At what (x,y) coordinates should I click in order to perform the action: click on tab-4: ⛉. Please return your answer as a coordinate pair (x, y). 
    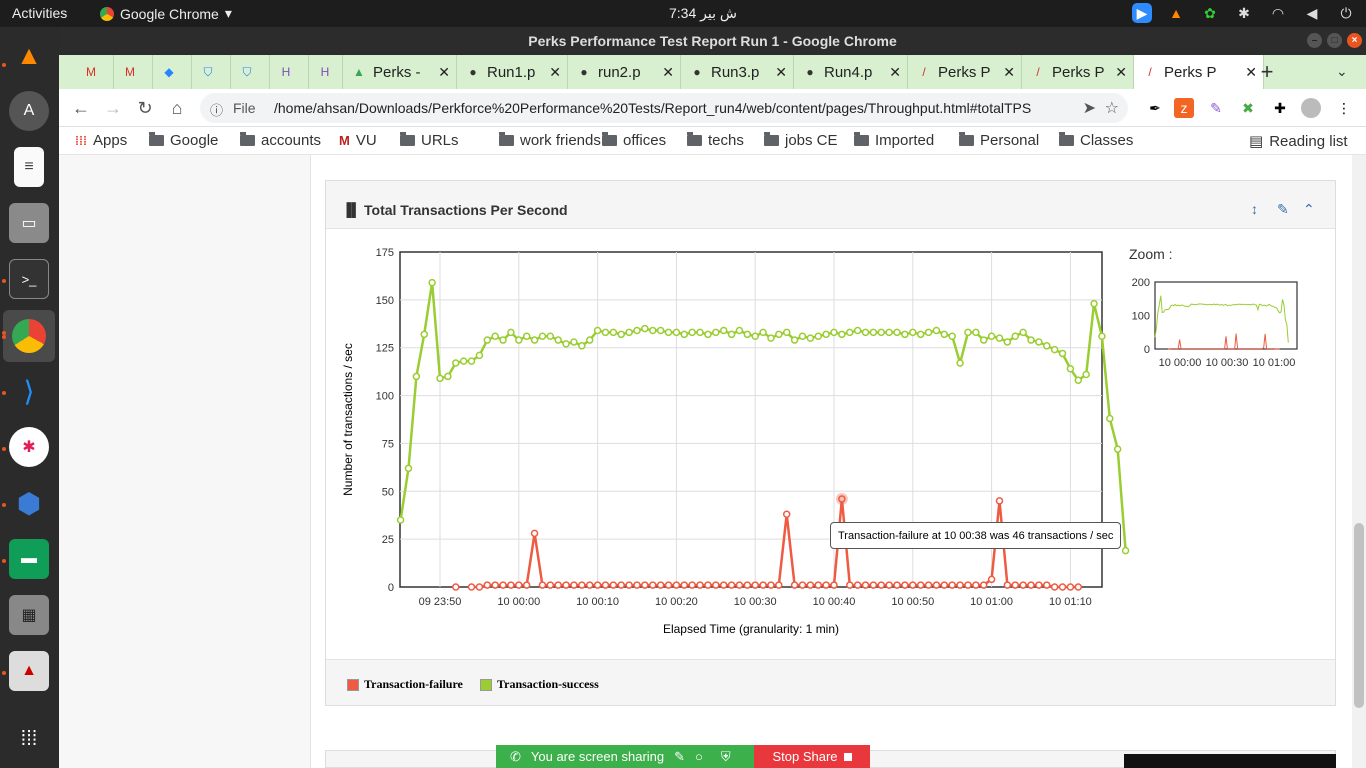
    Looking at the image, I should click on (211, 72).